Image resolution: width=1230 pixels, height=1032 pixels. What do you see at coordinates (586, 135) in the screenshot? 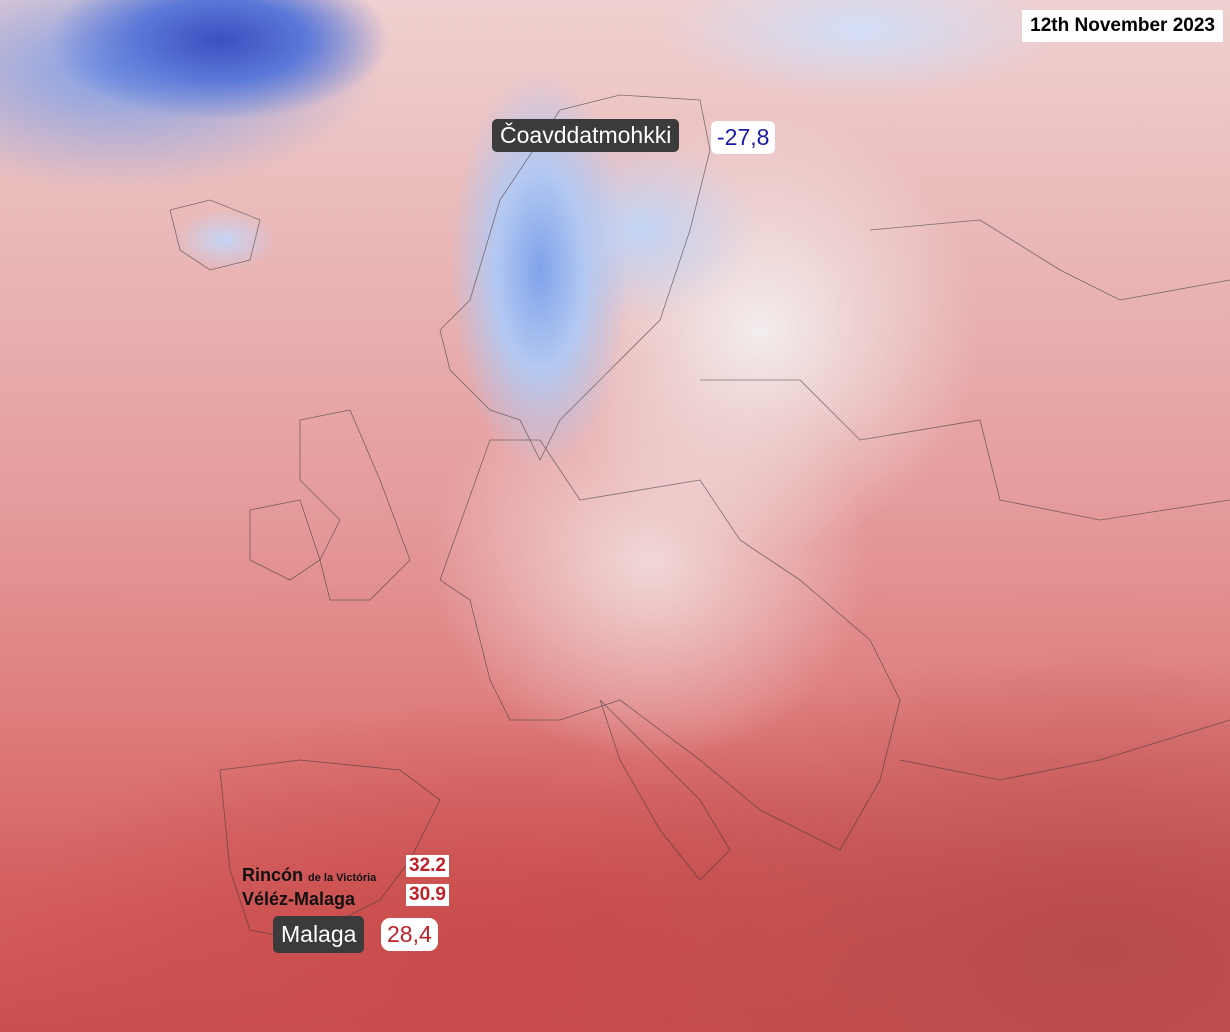
I see `location-label-coldest: Čoavddatmohkki` at bounding box center [586, 135].